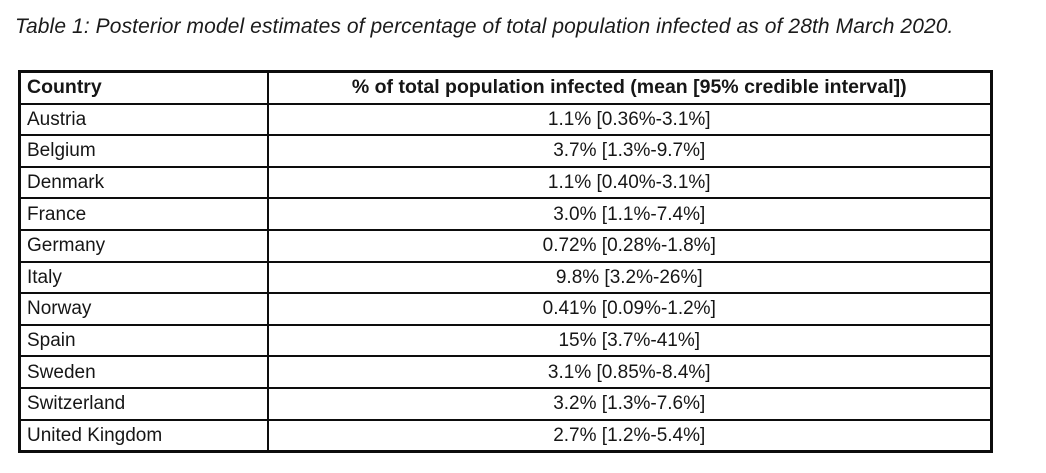 This screenshot has width=1046, height=473. What do you see at coordinates (143, 214) in the screenshot?
I see `country-cell: France` at bounding box center [143, 214].